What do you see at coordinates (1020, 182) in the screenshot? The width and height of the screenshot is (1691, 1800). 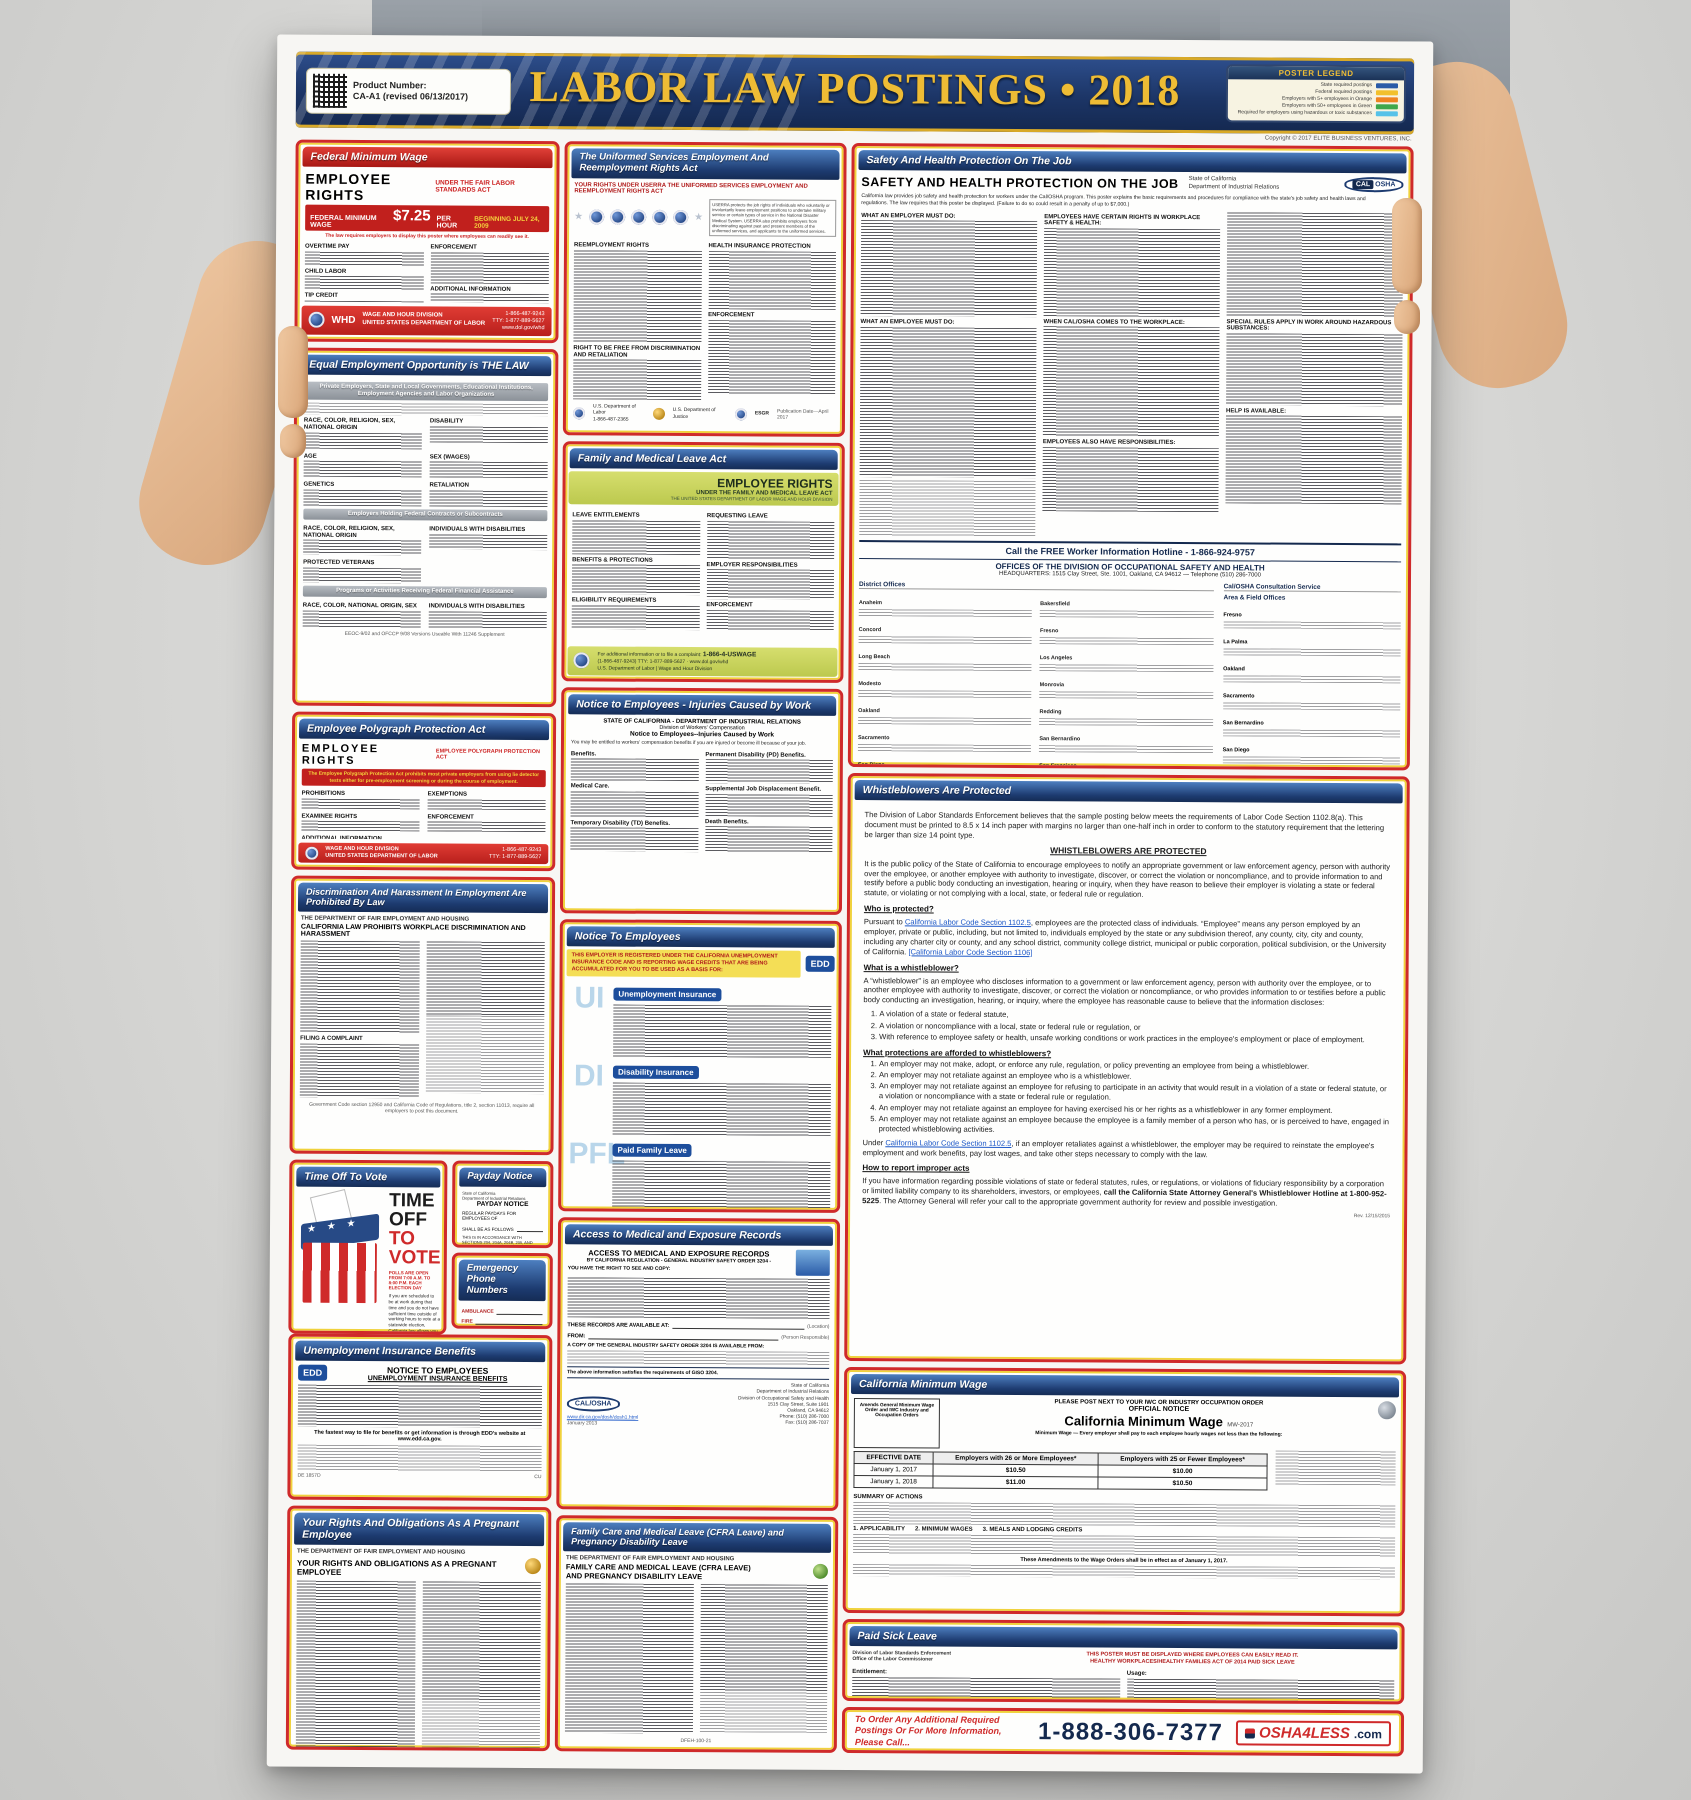 I see `safety-heading: SAFETY AND HEALTH PROTECTION ON THE JOB` at bounding box center [1020, 182].